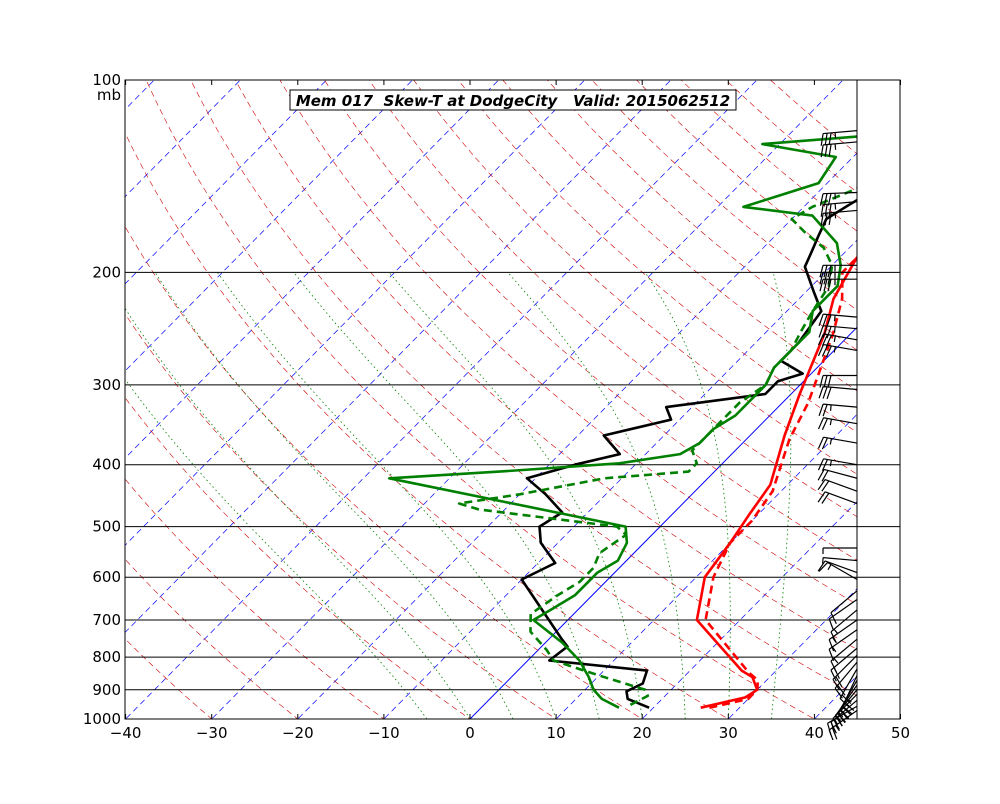  What do you see at coordinates (900, 733) in the screenshot?
I see `x-tick-label: 50` at bounding box center [900, 733].